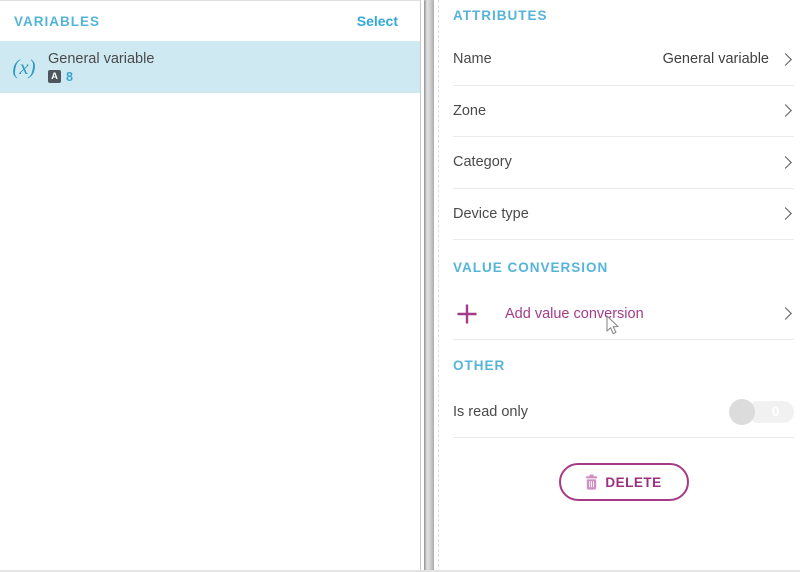 This screenshot has height=572, width=800. What do you see at coordinates (400, 571) in the screenshot?
I see `bottom-edge-line` at bounding box center [400, 571].